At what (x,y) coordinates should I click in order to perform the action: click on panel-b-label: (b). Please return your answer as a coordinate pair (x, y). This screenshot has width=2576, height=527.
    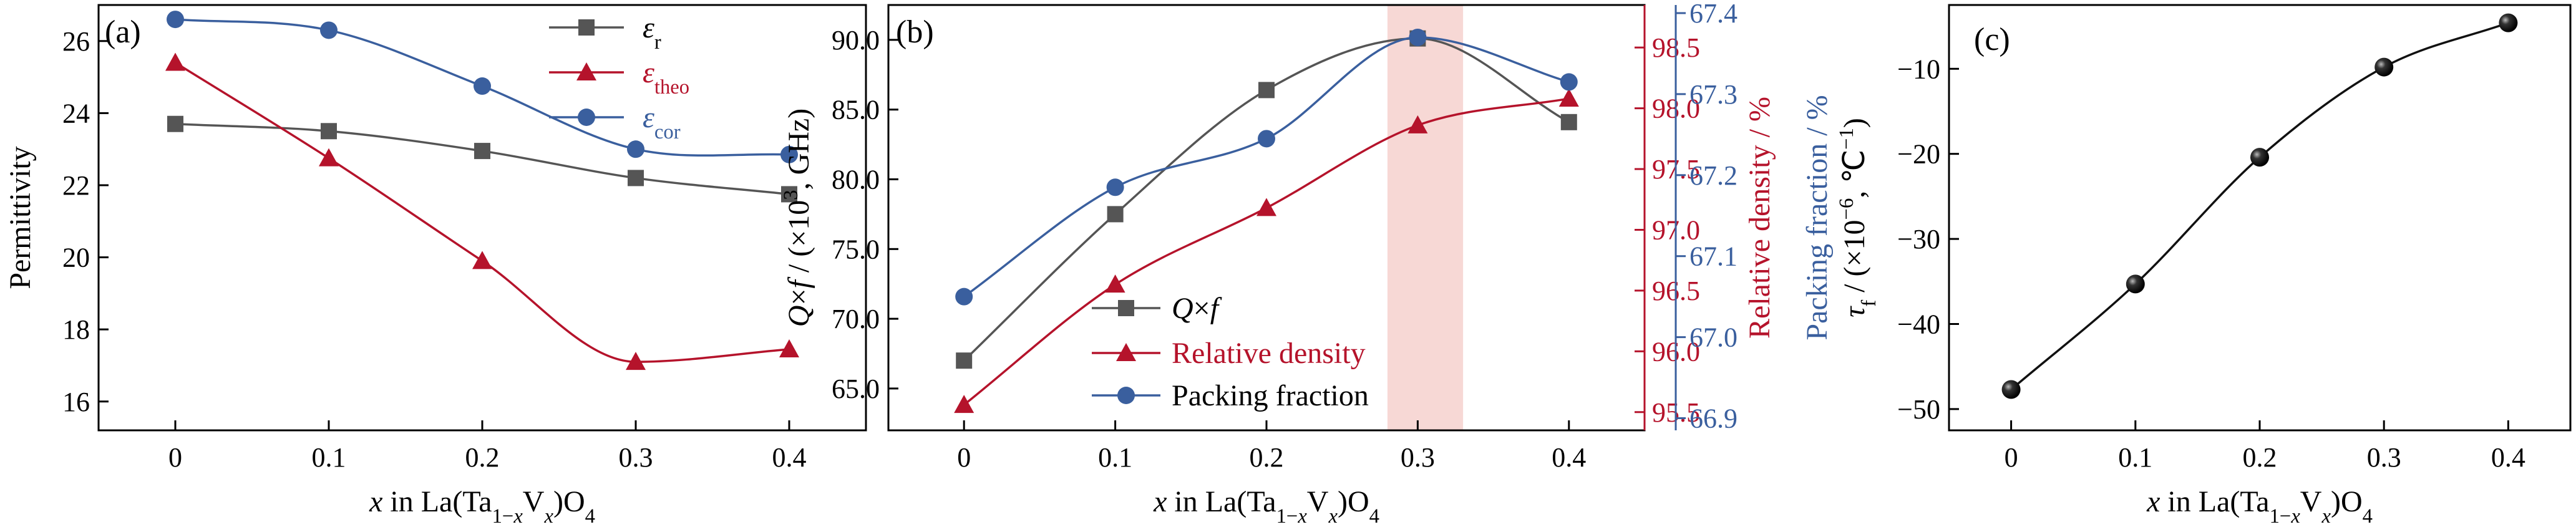
    Looking at the image, I should click on (915, 32).